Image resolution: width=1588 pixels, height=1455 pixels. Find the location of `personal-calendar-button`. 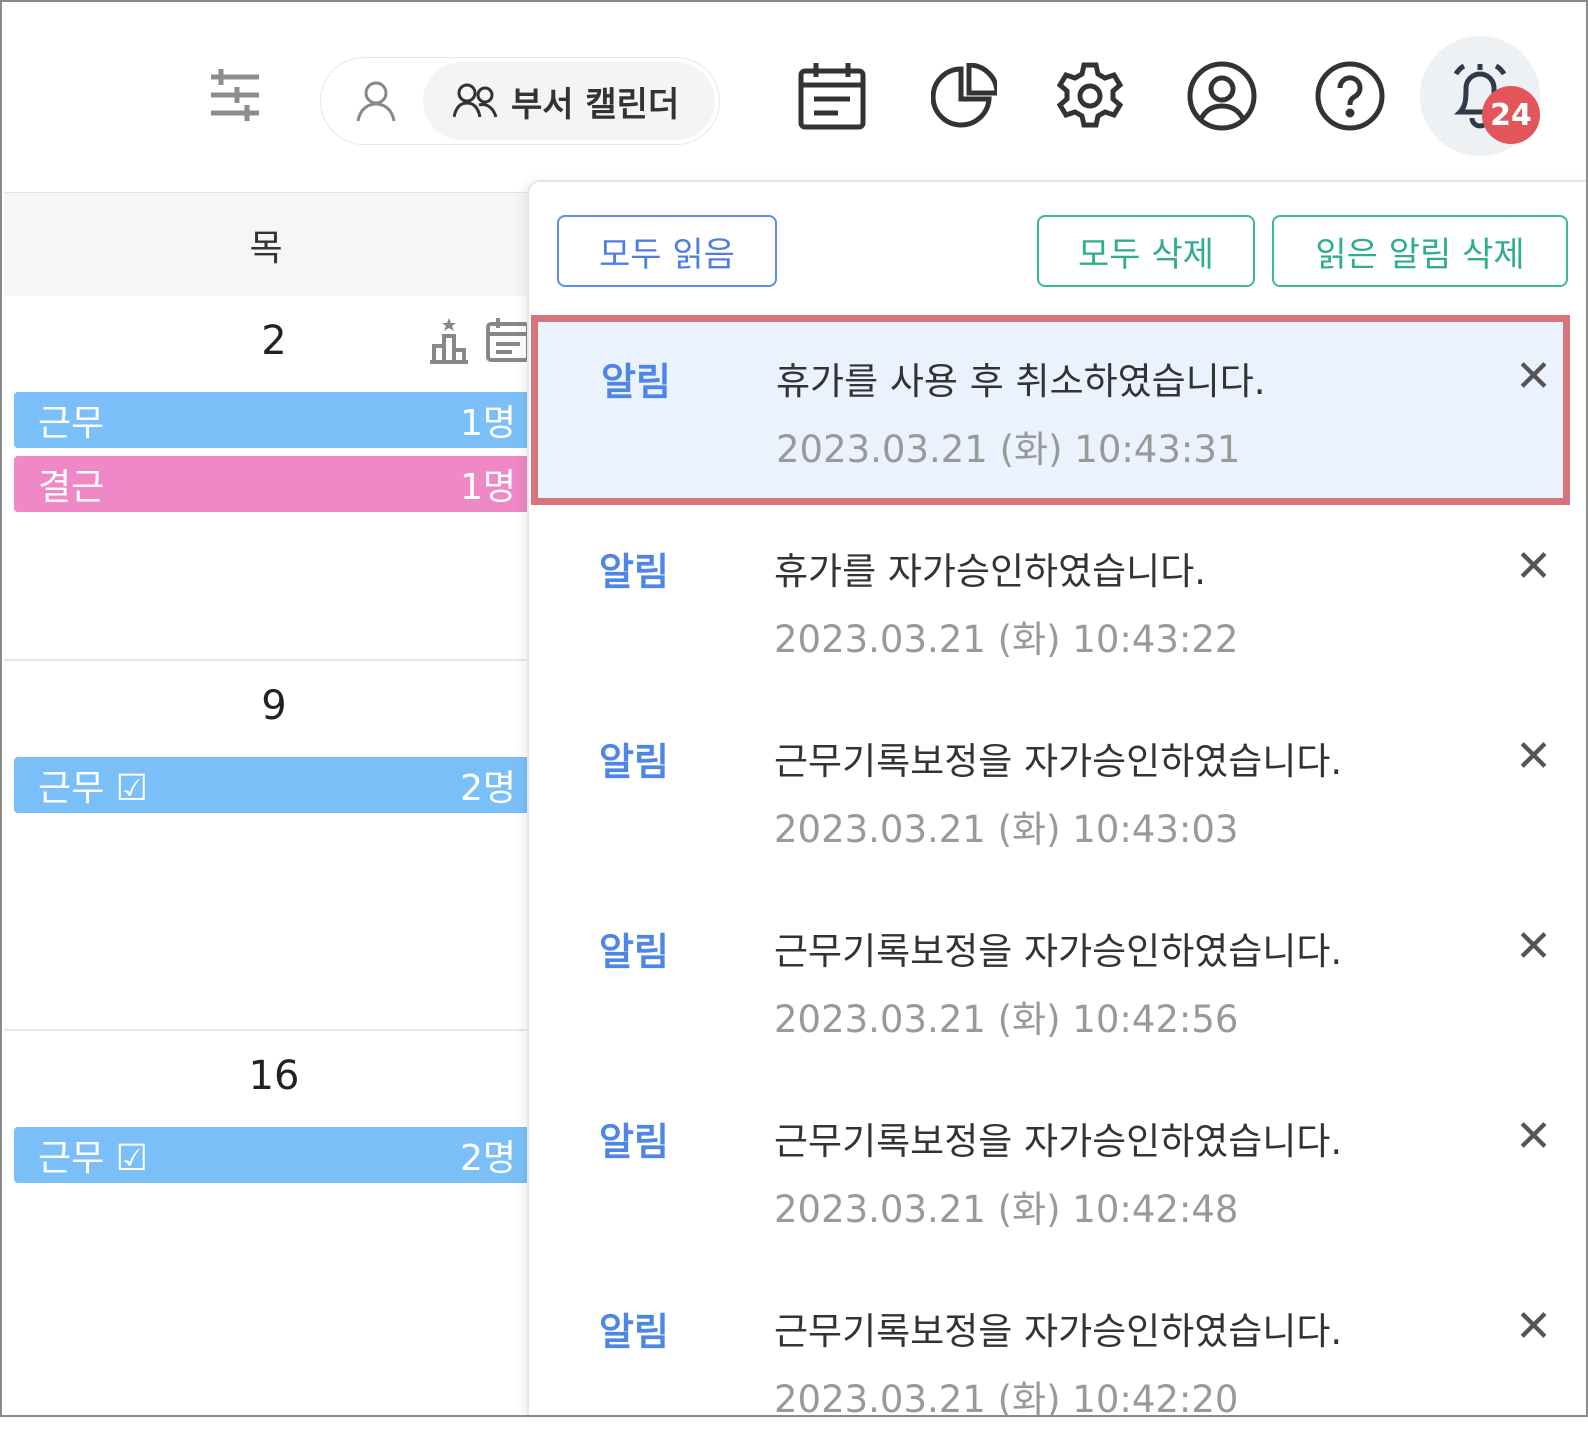

personal-calendar-button is located at coordinates (376, 101).